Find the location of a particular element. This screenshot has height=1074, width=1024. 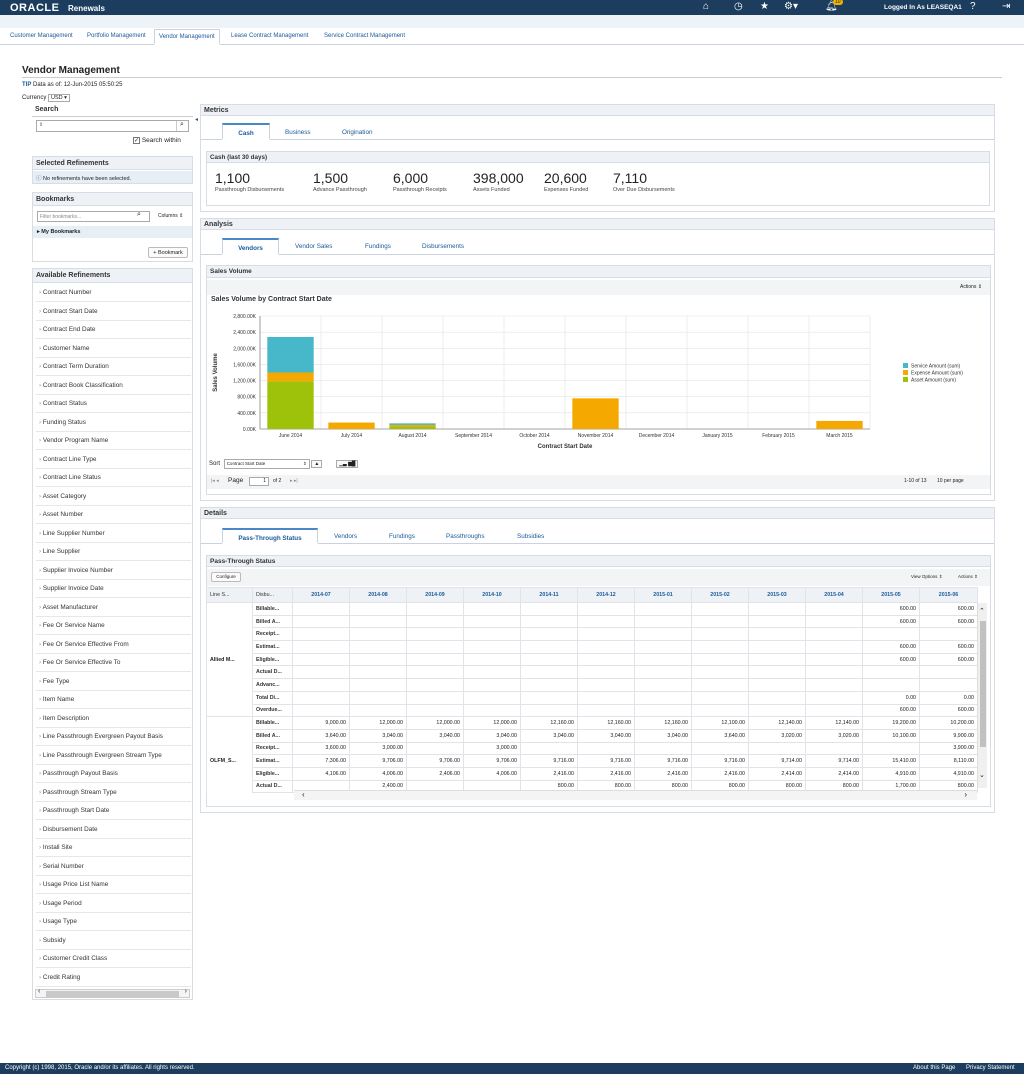

refinement-item: Asset Category is located at coordinates (113, 497).